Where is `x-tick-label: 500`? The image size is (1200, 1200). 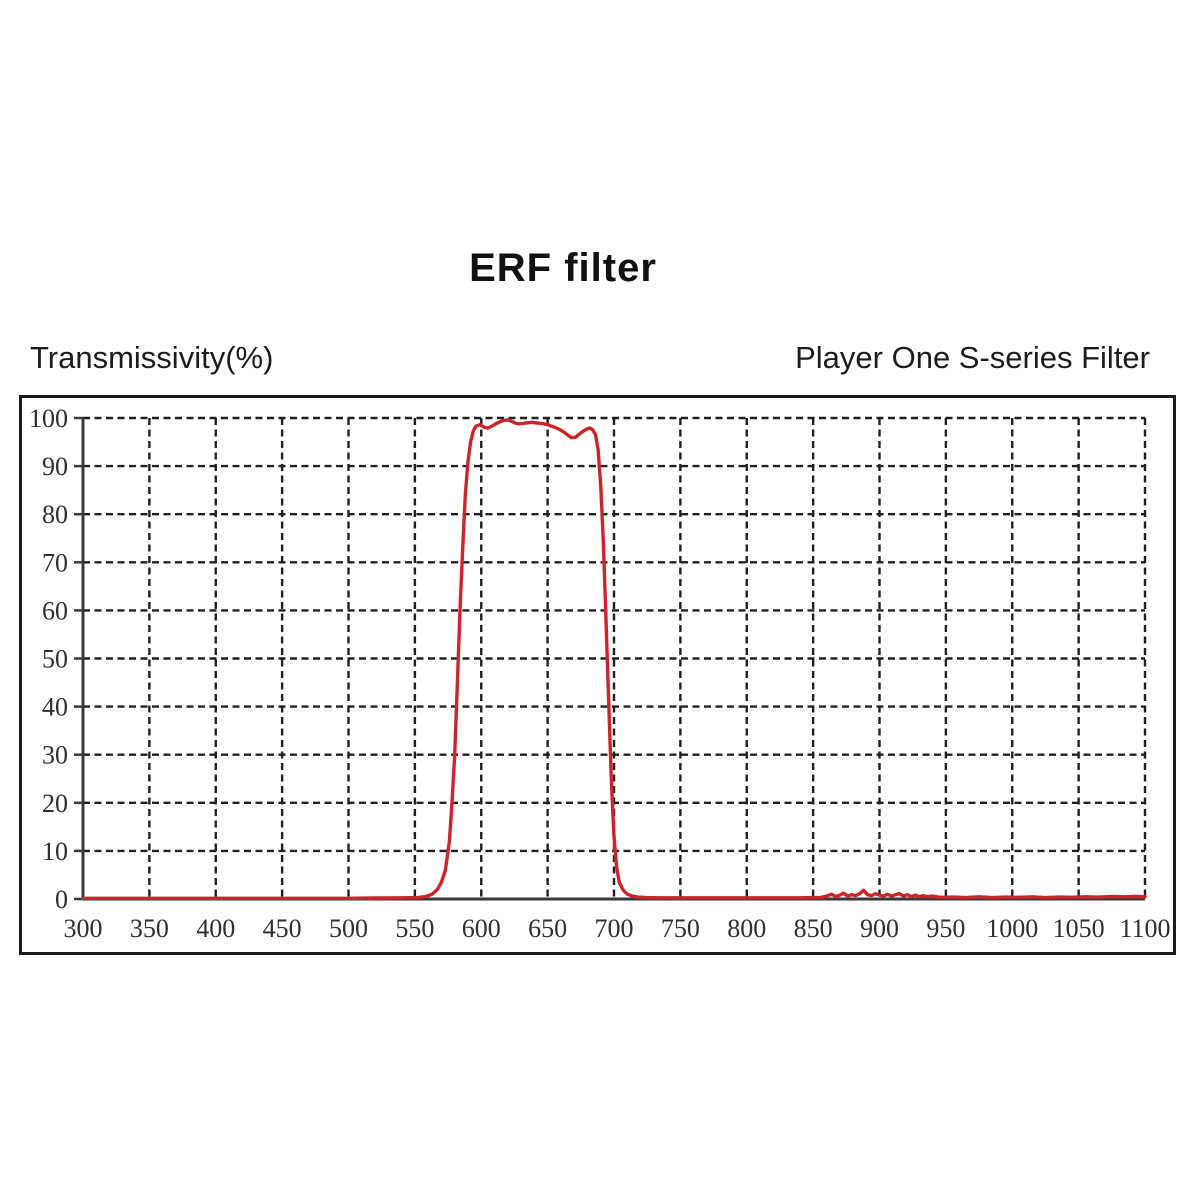
x-tick-label: 500 is located at coordinates (348, 928).